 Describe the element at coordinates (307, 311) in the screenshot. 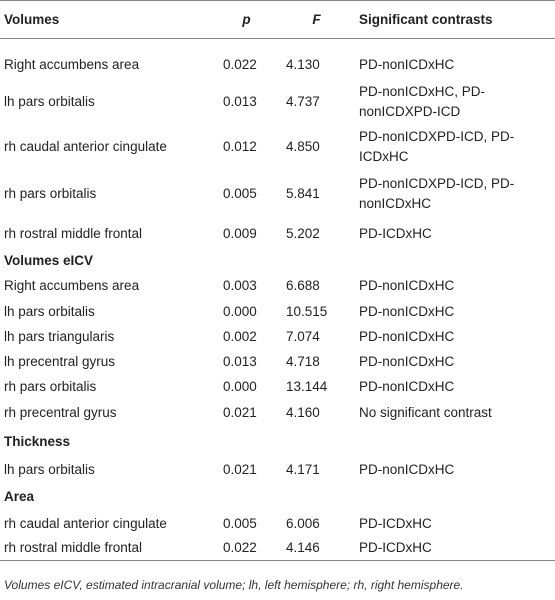

I see `f-value: 10.515` at that location.